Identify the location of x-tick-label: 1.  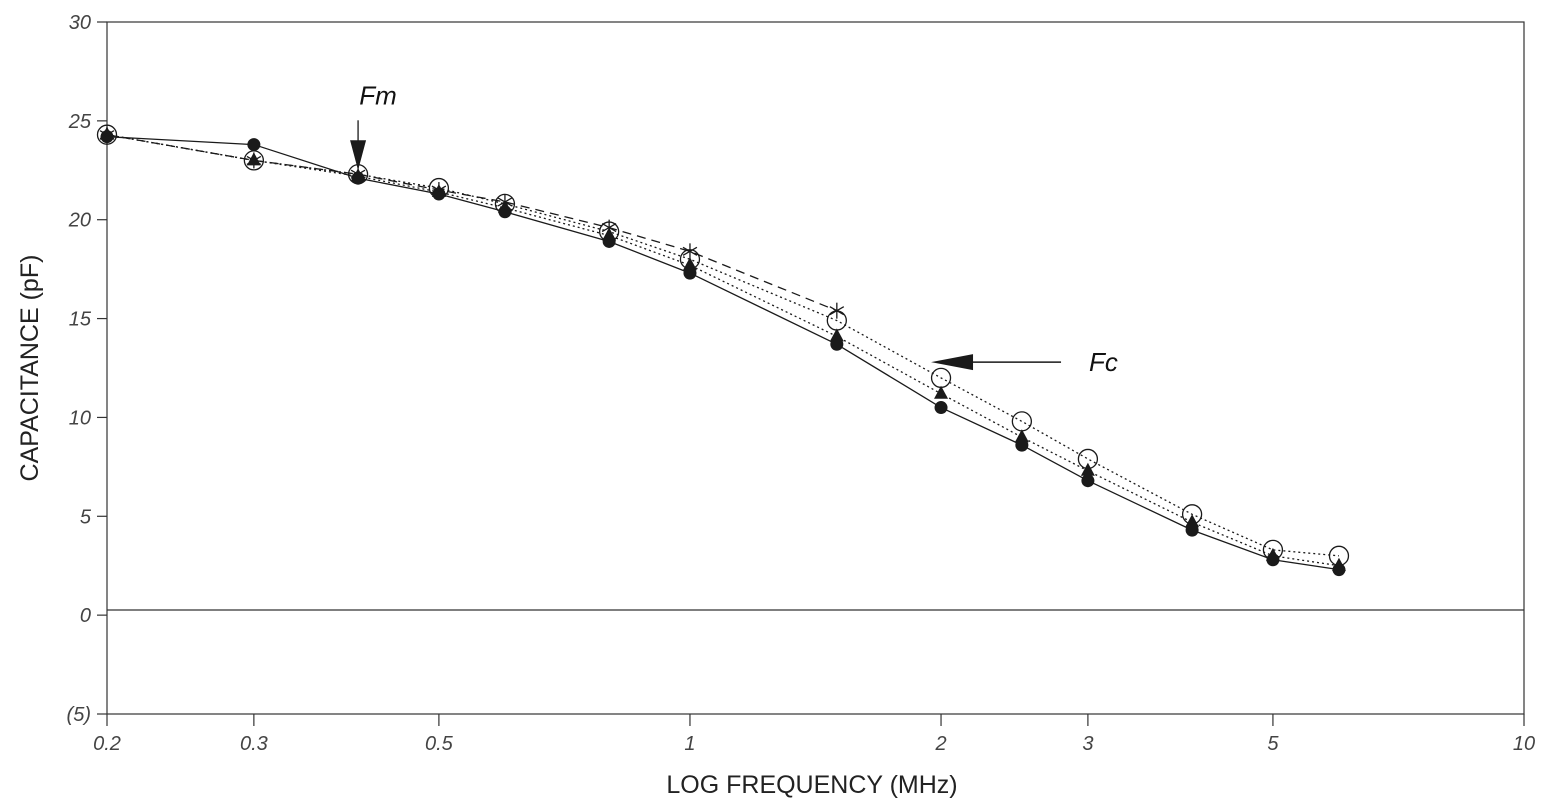
(689, 744).